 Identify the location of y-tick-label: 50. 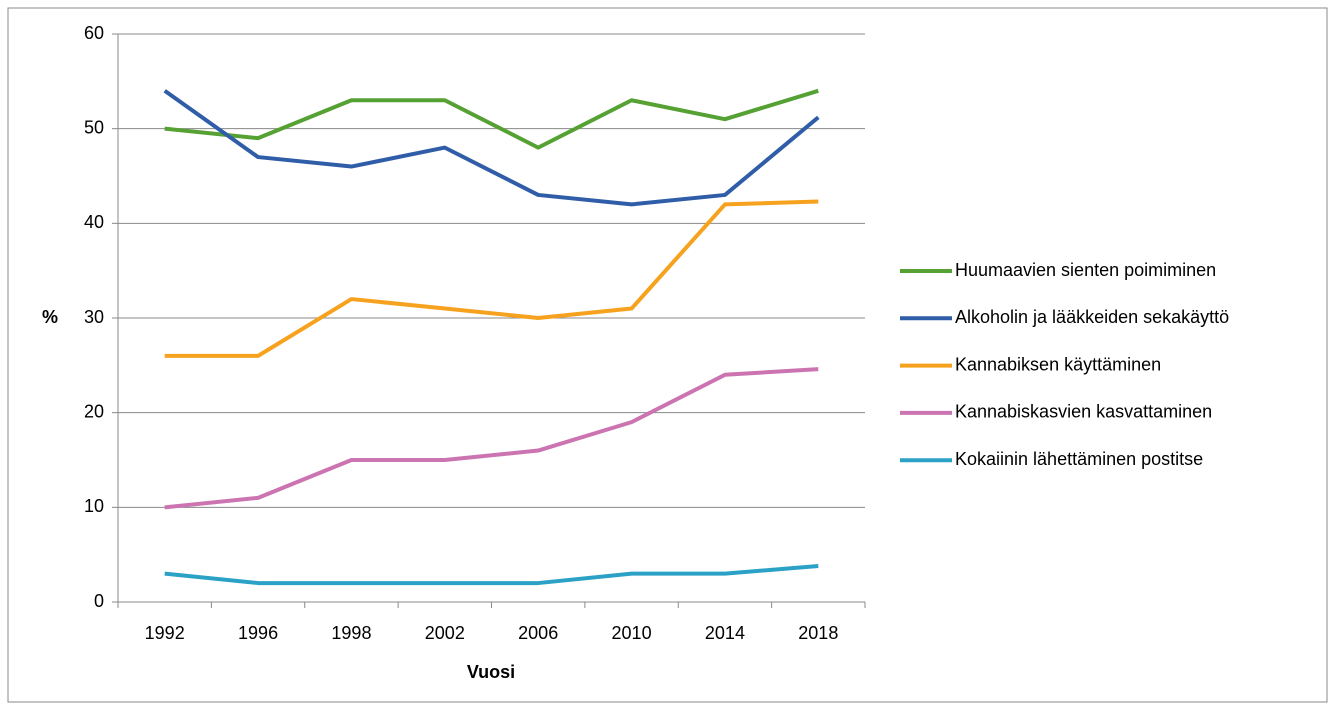
(94, 127).